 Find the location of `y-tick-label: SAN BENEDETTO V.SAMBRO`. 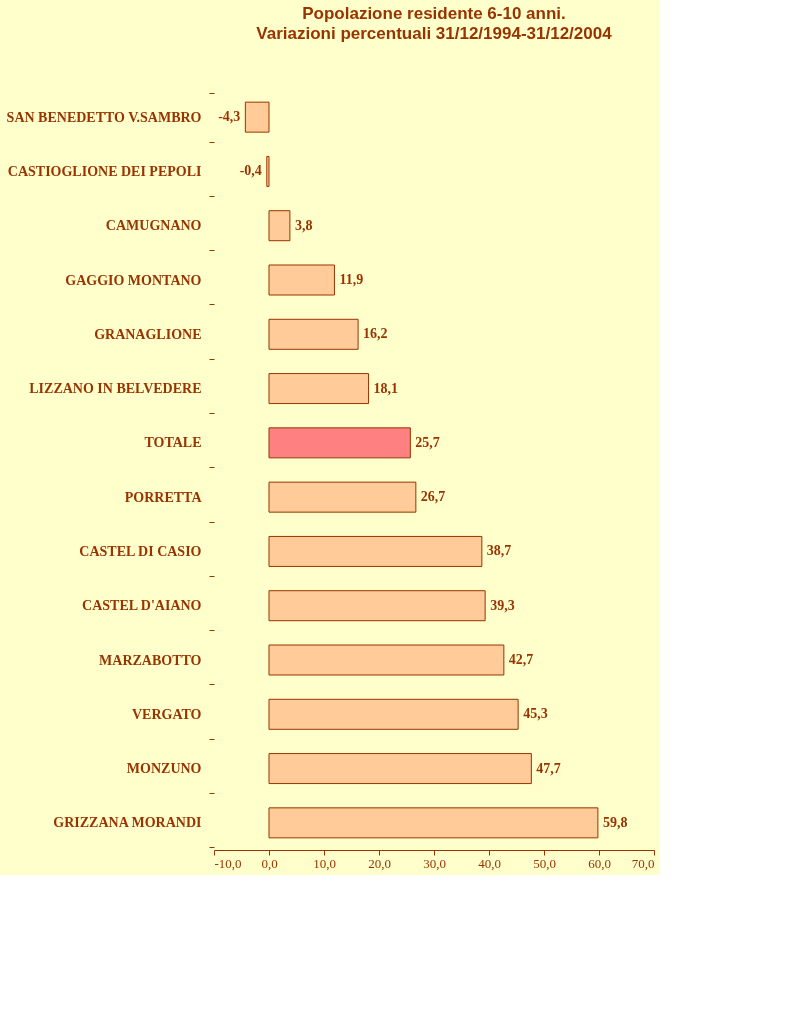

y-tick-label: SAN BENEDETTO V.SAMBRO is located at coordinates (104, 117).